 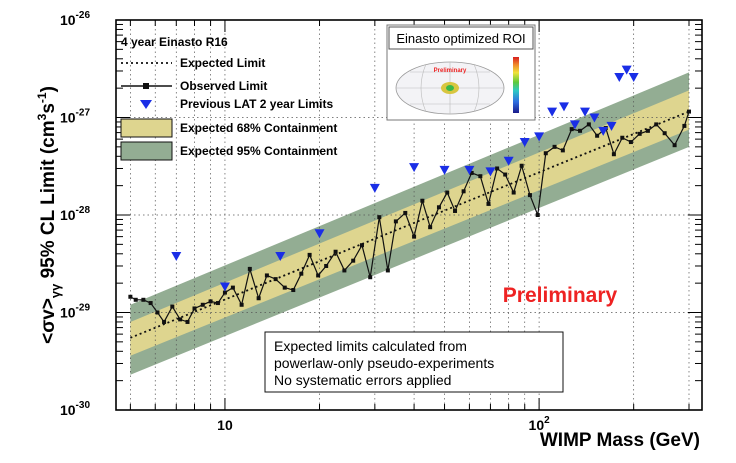 What do you see at coordinates (460, 38) in the screenshot?
I see `inset-title: Einasto optimized ROI` at bounding box center [460, 38].